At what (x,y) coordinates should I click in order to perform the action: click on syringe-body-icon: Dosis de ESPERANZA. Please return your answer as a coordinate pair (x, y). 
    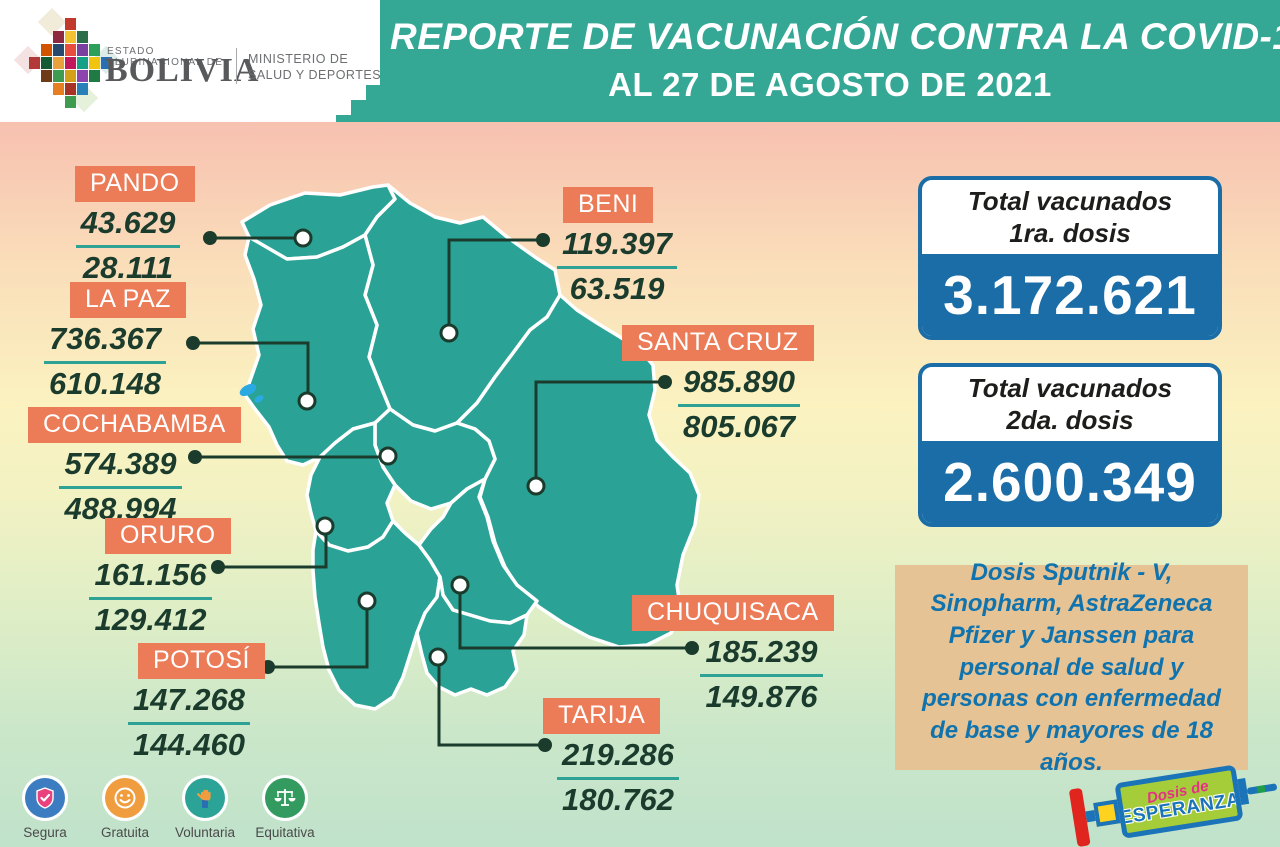
    Looking at the image, I should click on (1179, 801).